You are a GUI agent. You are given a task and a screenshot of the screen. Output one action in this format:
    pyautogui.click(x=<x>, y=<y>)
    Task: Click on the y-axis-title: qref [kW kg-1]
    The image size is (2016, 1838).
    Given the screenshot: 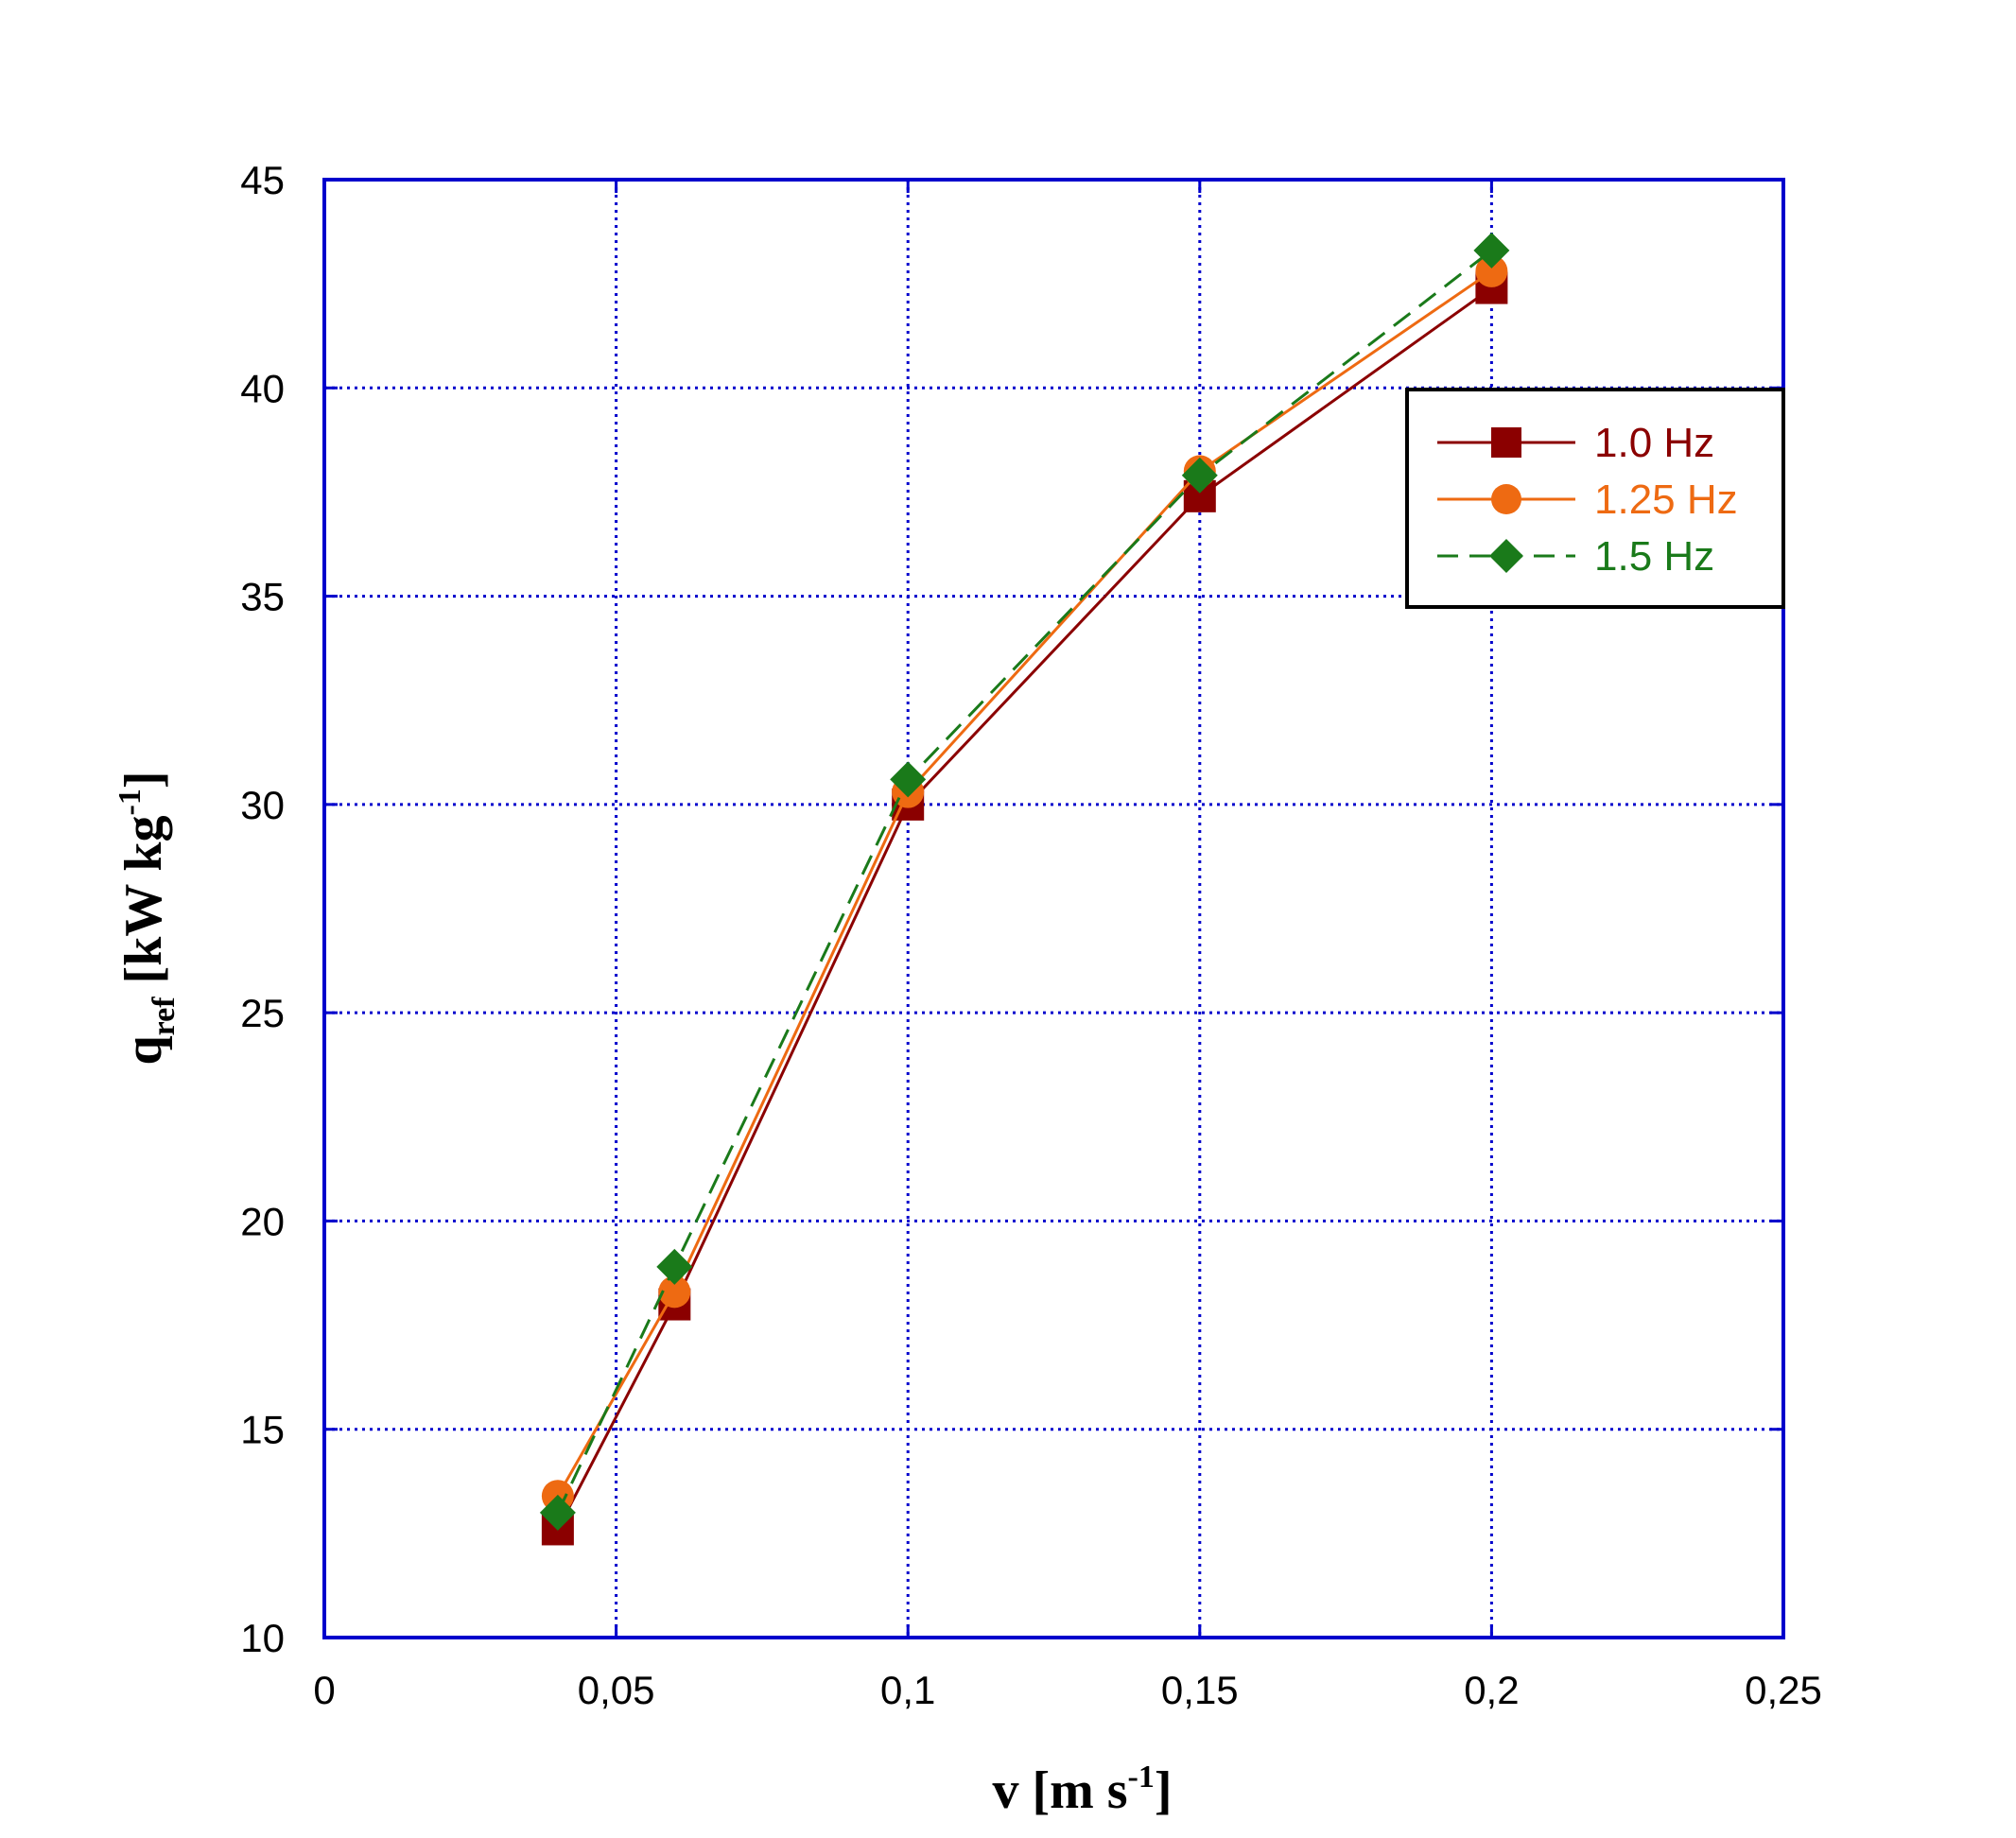 What is the action you would take?
    pyautogui.click(x=147, y=919)
    